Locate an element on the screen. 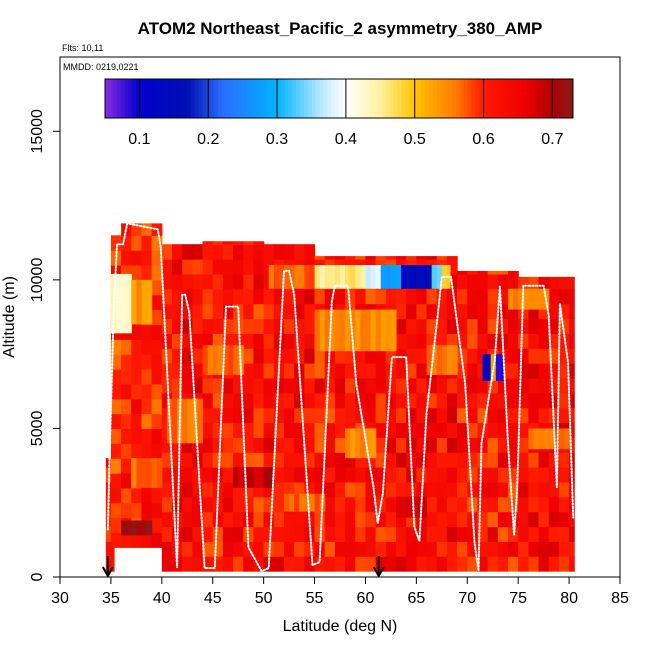  location-arrow is located at coordinates (107, 567).